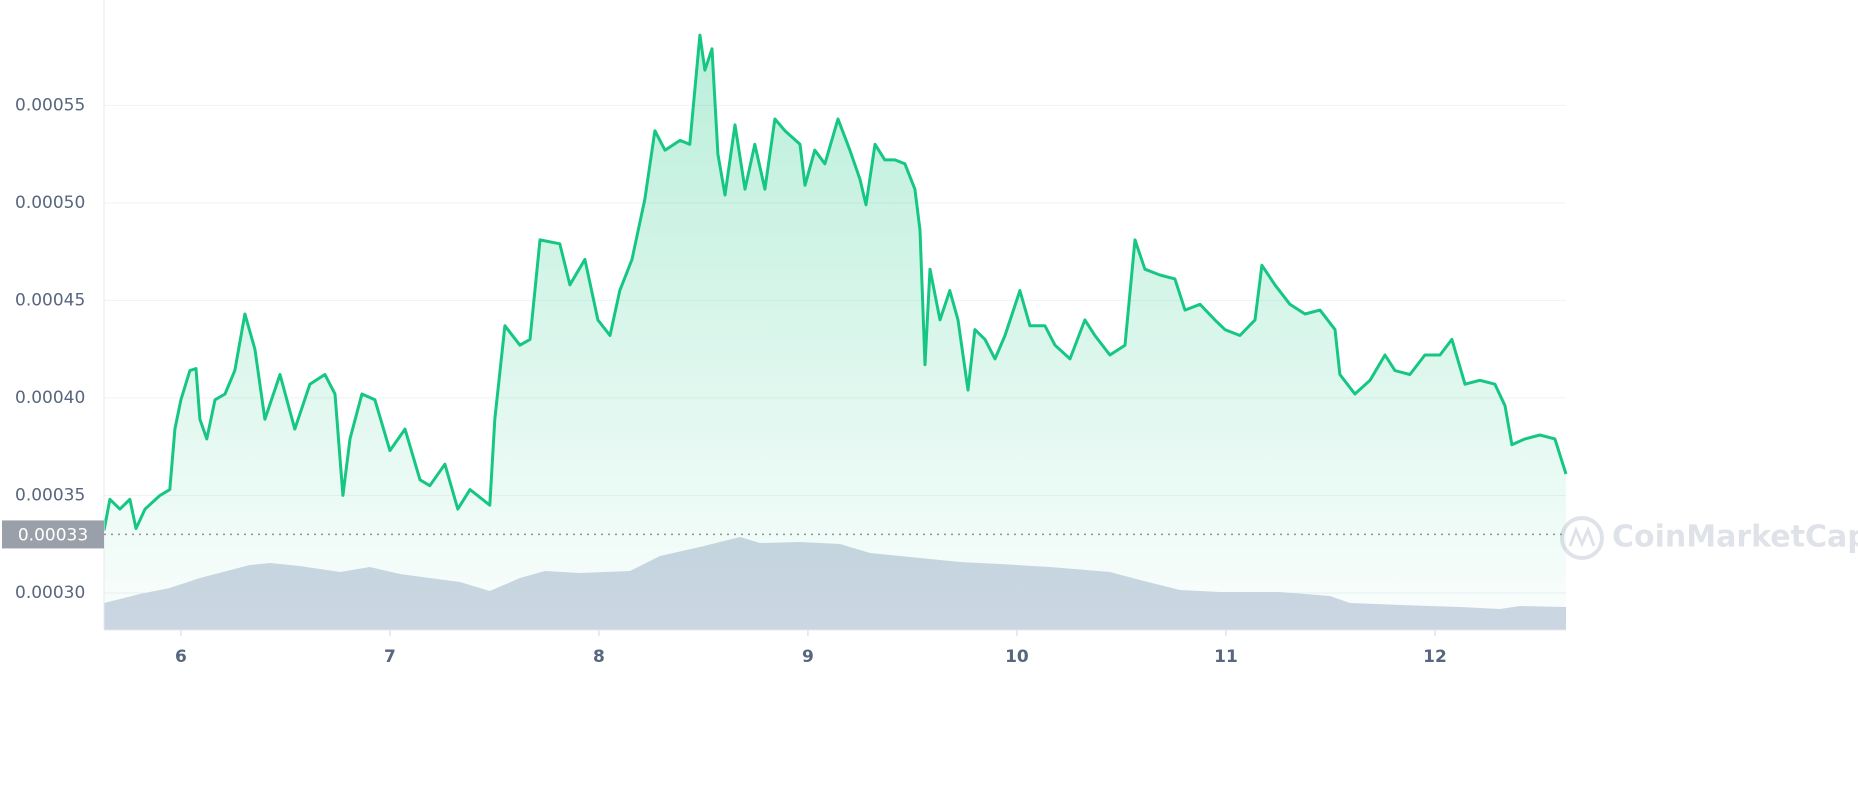 Image resolution: width=1858 pixels, height=804 pixels. What do you see at coordinates (50, 495) in the screenshot?
I see `y-tick-label: 0.00035` at bounding box center [50, 495].